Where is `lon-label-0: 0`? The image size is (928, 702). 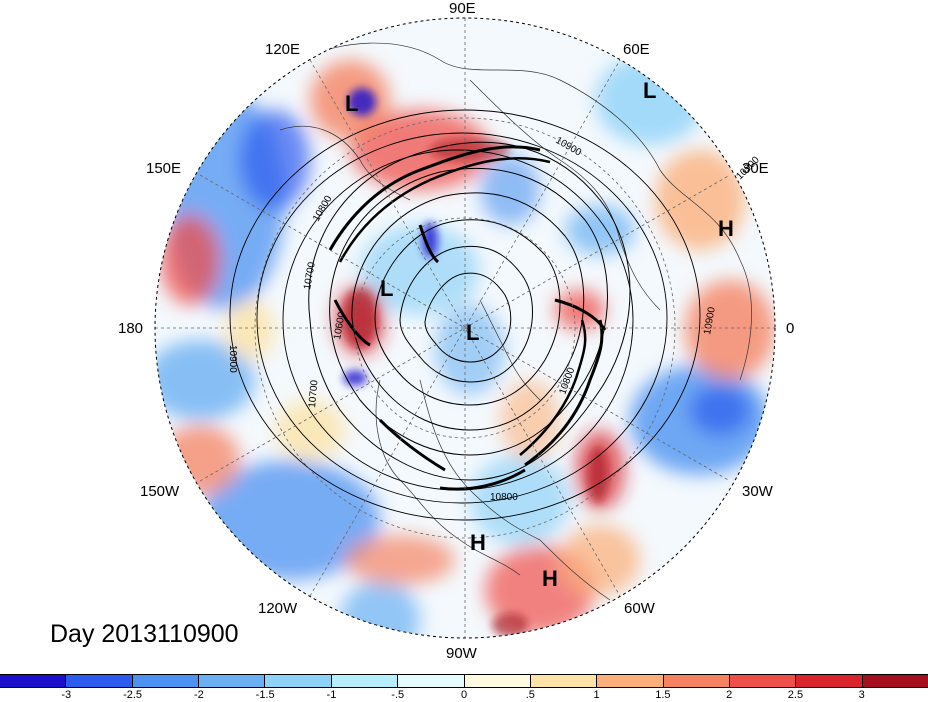 lon-label-0: 0 is located at coordinates (790, 328).